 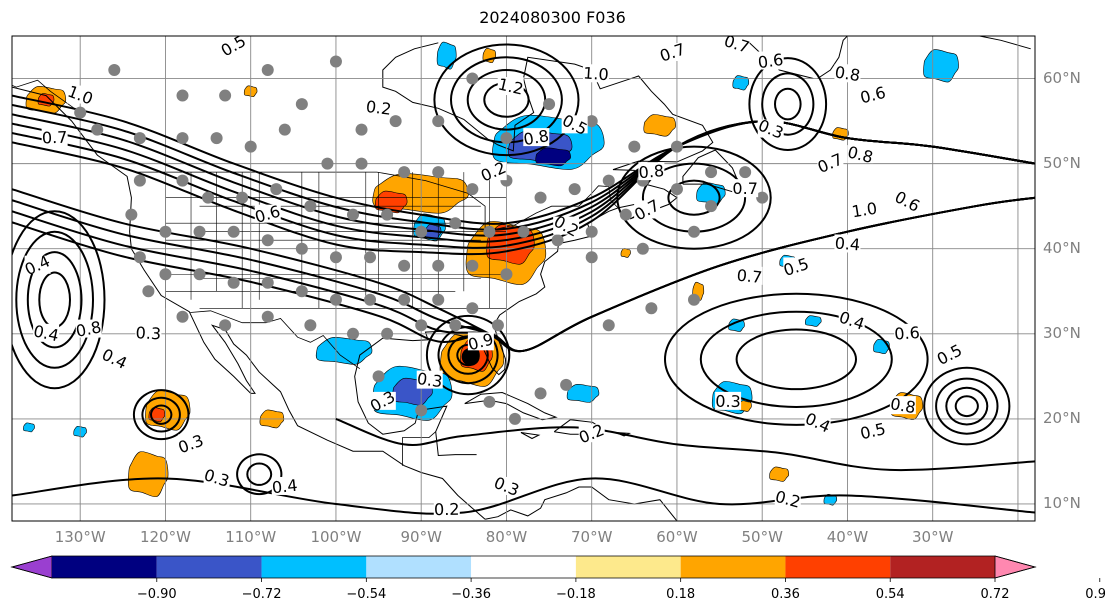 What do you see at coordinates (446, 55) in the screenshot?
I see `blob-lightblue-hudson` at bounding box center [446, 55].